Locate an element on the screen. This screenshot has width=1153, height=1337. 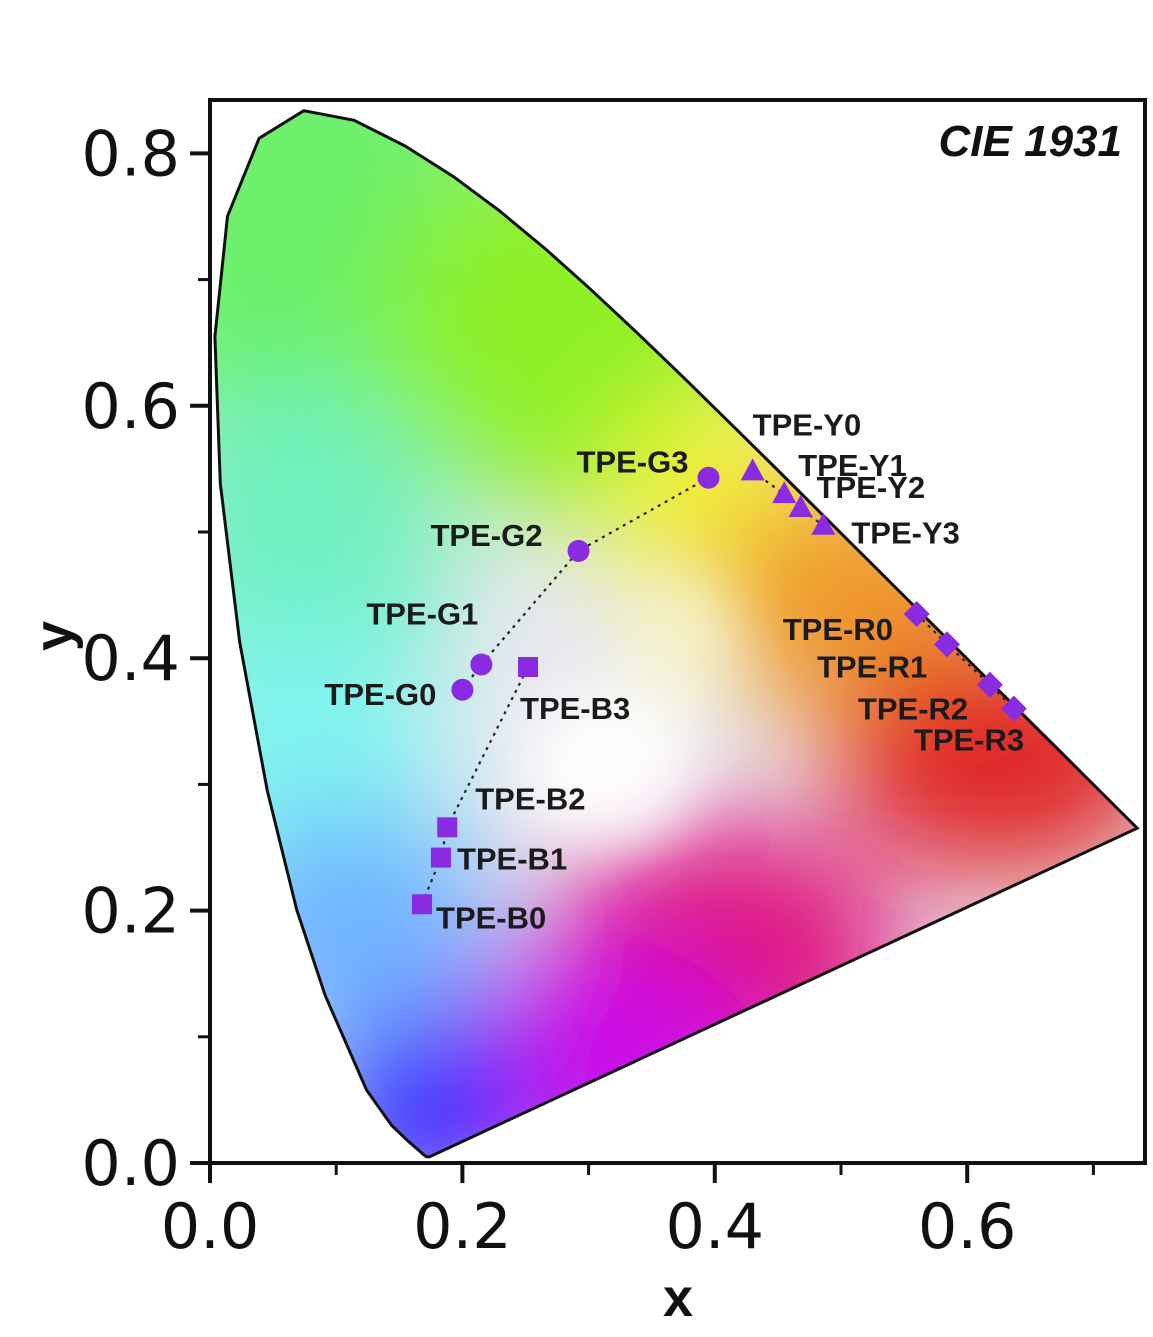
label-tpe-g1: TPE-G1 is located at coordinates (422, 614).